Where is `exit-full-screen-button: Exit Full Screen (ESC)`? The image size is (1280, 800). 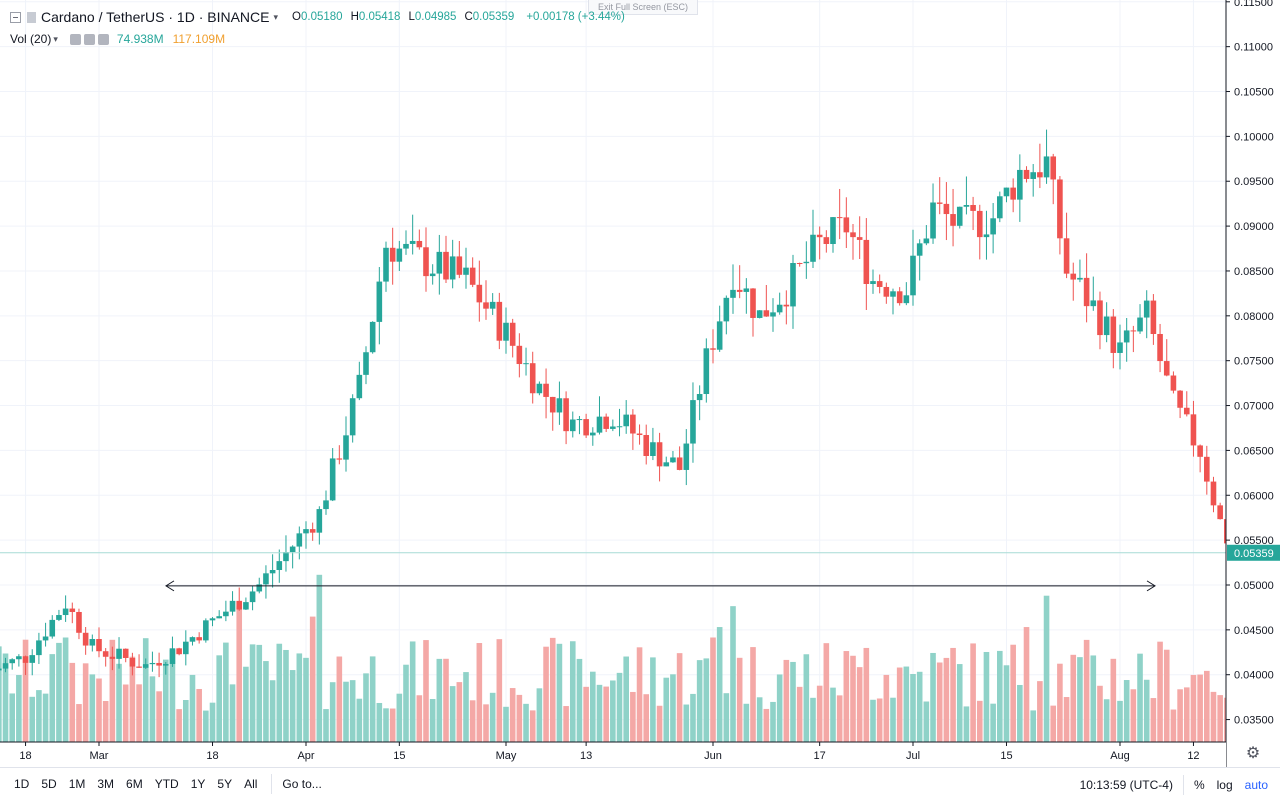 exit-full-screen-button: Exit Full Screen (ESC) is located at coordinates (643, 7).